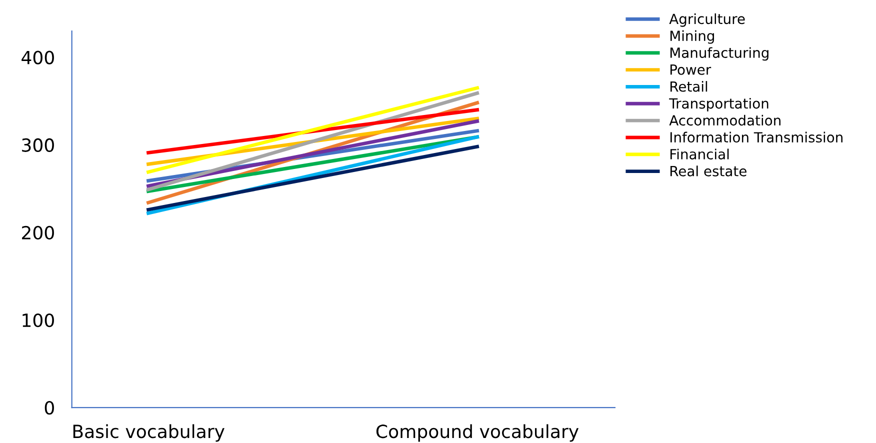 This screenshot has width=876, height=443. Describe the element at coordinates (38, 233) in the screenshot. I see `y-tick-label: 200` at that location.